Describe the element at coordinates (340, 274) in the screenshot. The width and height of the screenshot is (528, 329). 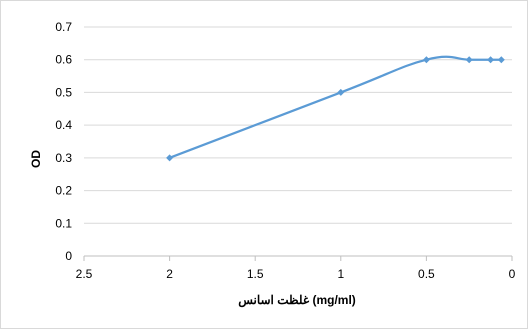
I see `x-tick-label: 1` at that location.